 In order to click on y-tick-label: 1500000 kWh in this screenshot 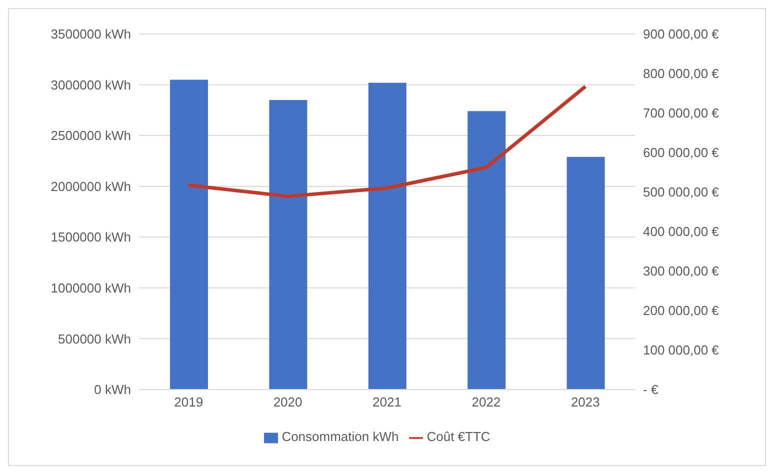, I will do `click(90, 237)`.